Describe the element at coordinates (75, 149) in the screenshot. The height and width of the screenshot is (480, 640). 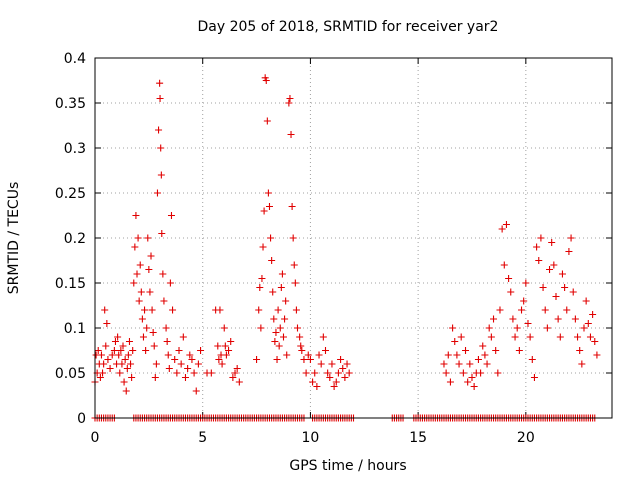
I see `y-tick-label: 0.3` at that location.